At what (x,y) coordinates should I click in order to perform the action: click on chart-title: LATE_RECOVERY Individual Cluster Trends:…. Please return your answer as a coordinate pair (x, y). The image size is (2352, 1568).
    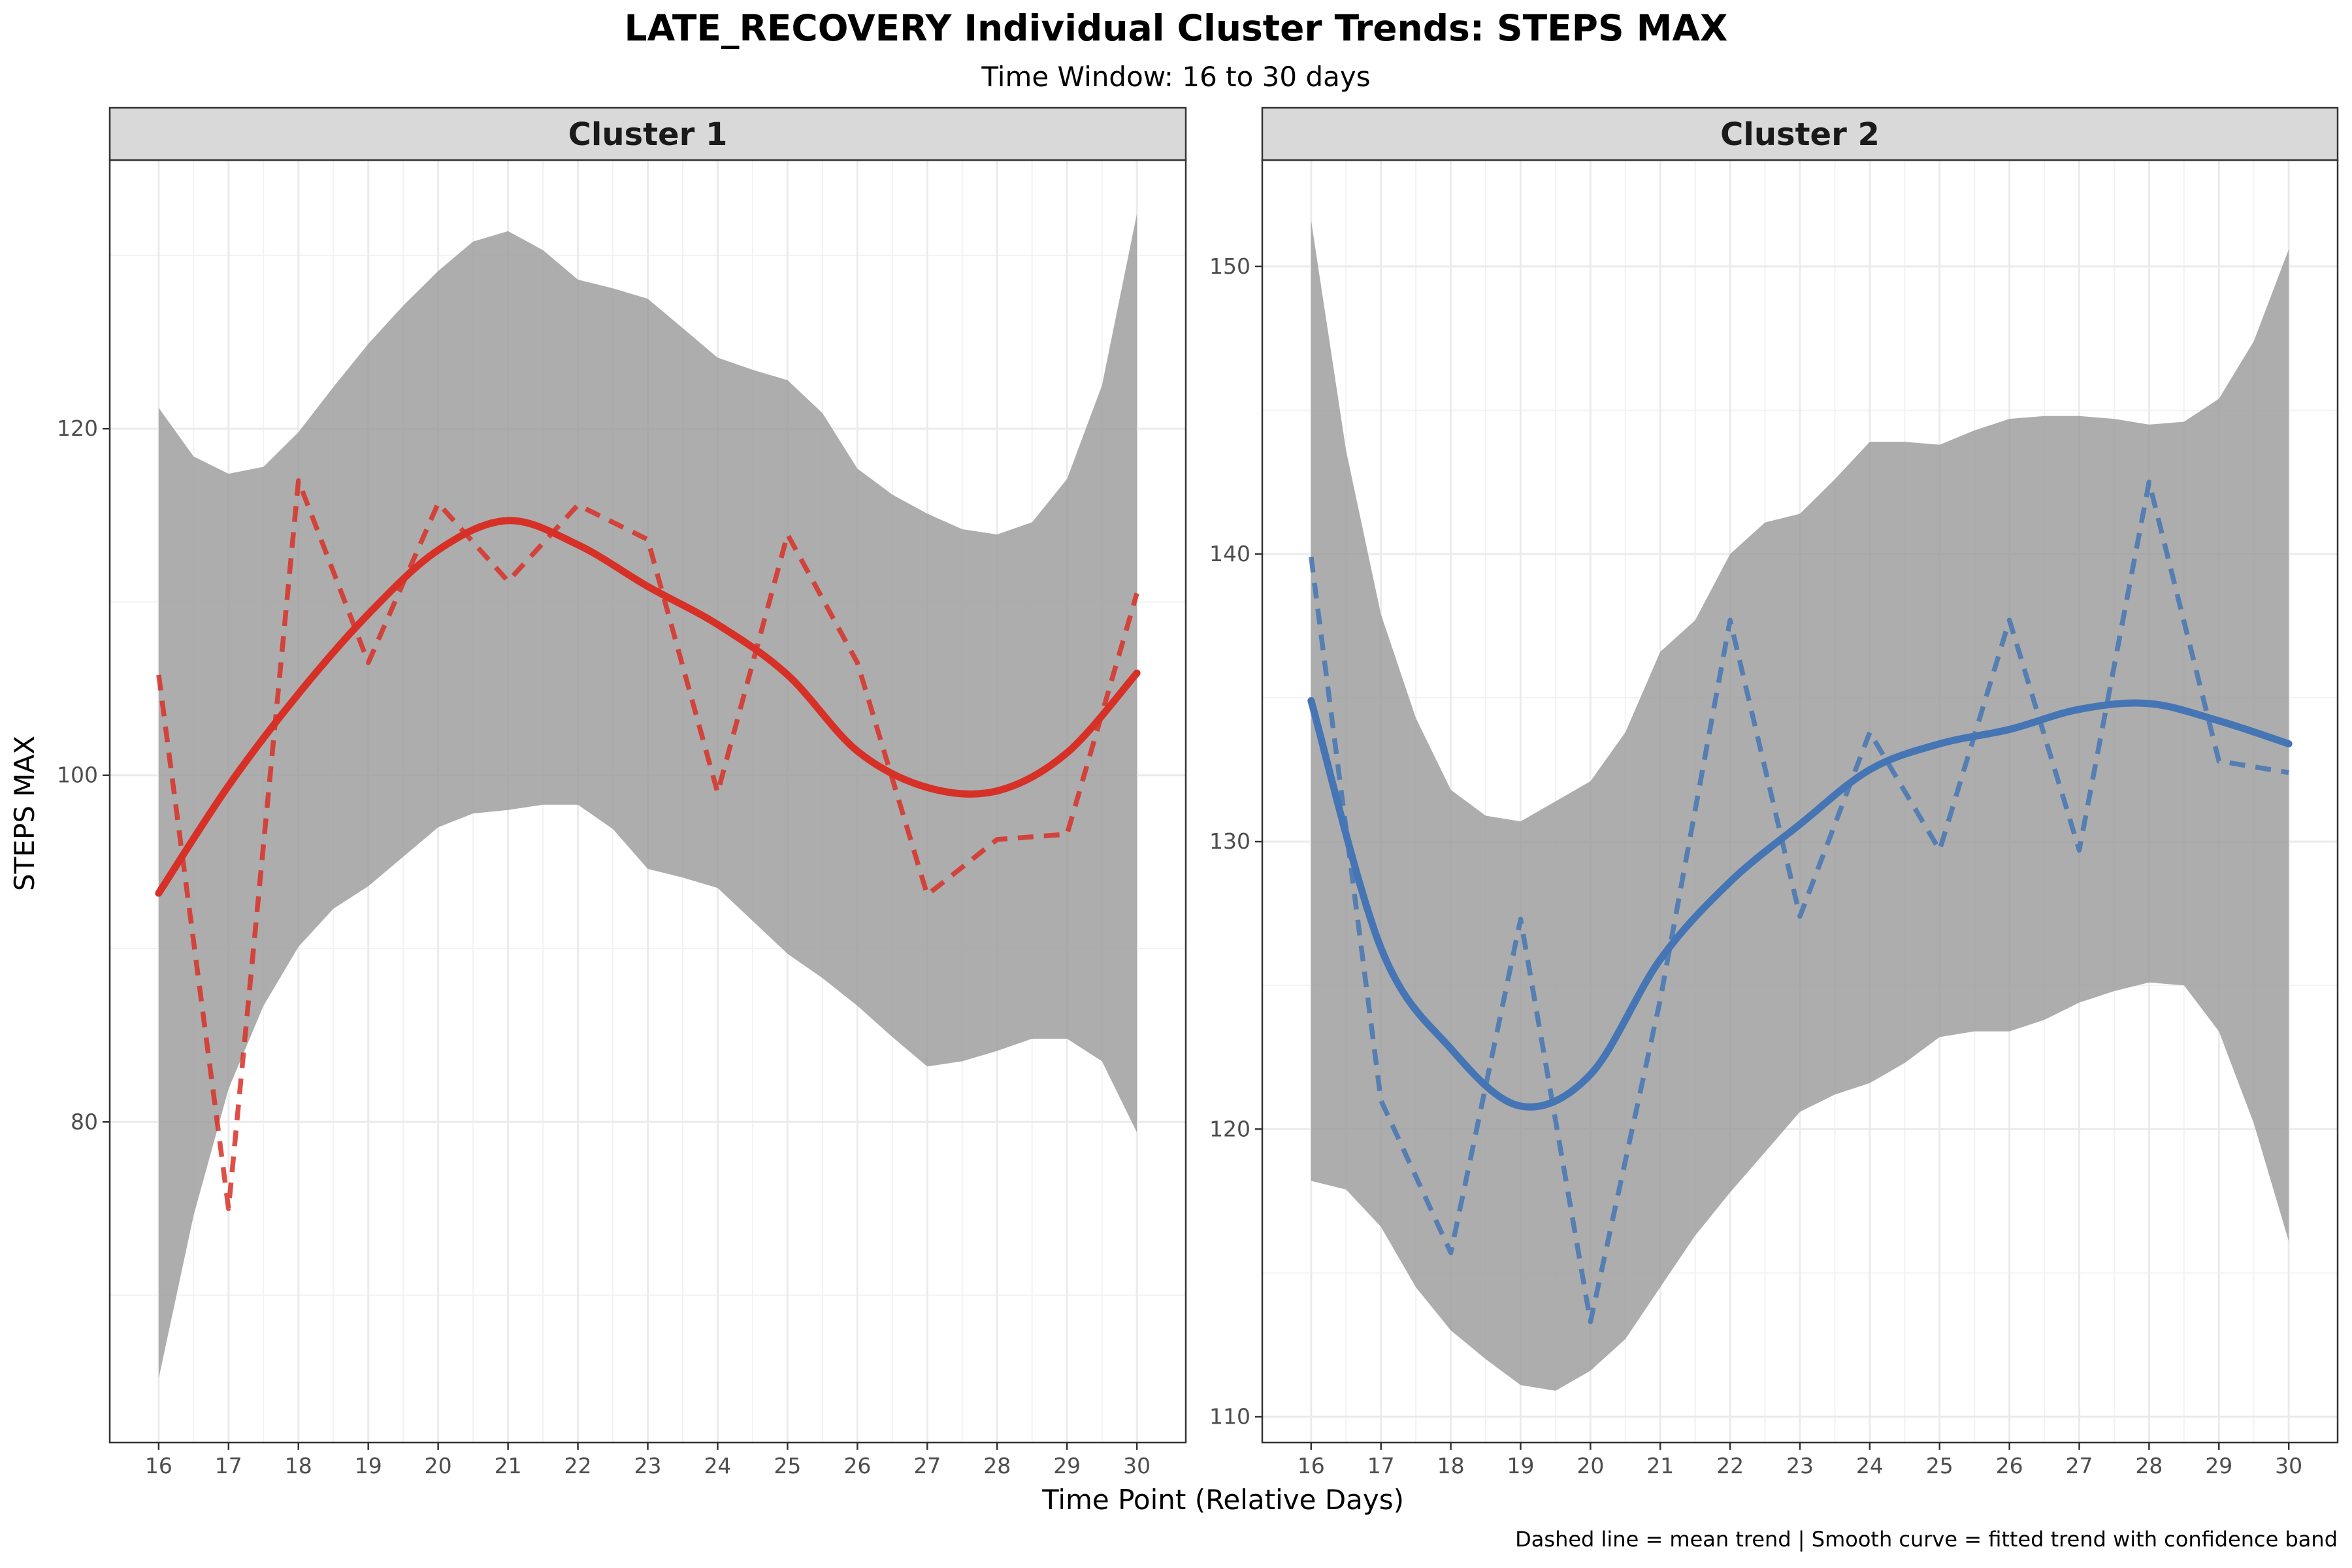
    Looking at the image, I should click on (1176, 28).